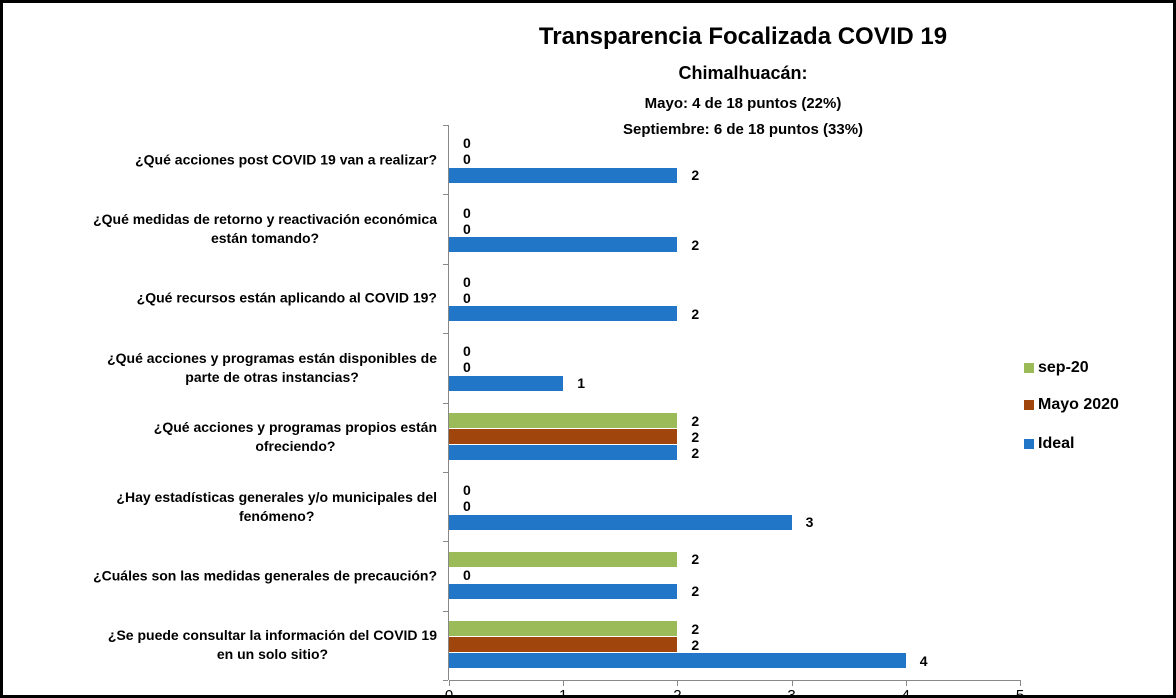  Describe the element at coordinates (581, 383) in the screenshot. I see `data-label: 1` at that location.